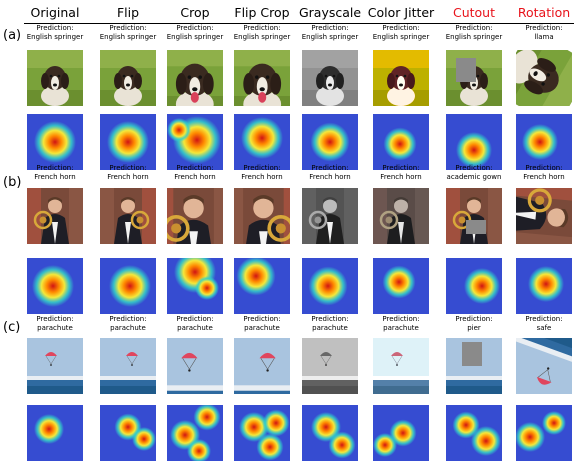 The image size is (580, 474). I want to click on prediction-caption: Prediction: pier, so click(474, 323).